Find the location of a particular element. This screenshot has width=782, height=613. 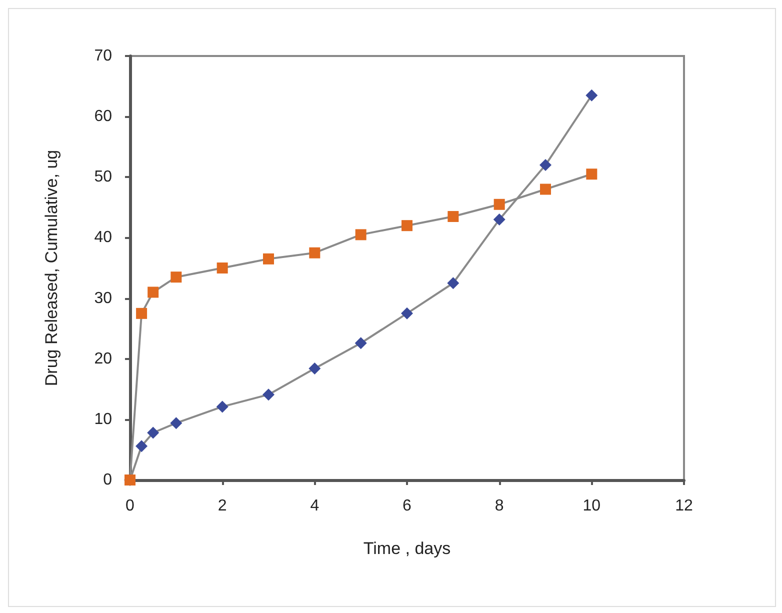

y-tick-label: 20 is located at coordinates (103, 359).